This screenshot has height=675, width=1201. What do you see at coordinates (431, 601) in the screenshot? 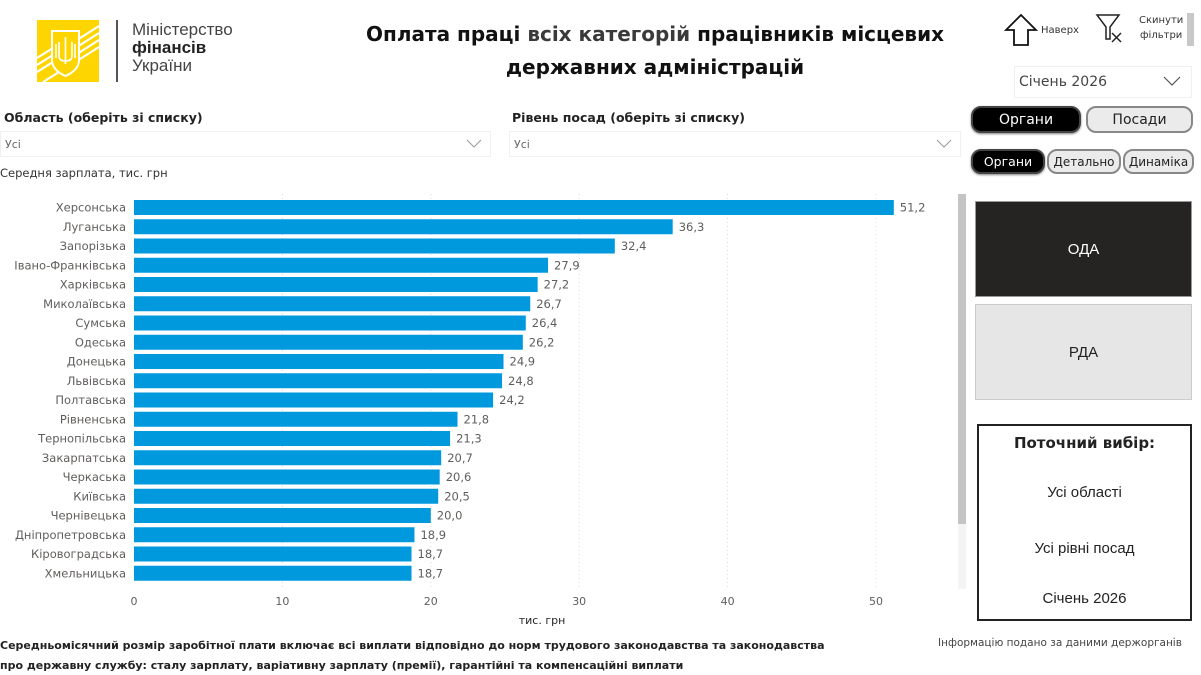
I see `x-tick-label: 20` at bounding box center [431, 601].